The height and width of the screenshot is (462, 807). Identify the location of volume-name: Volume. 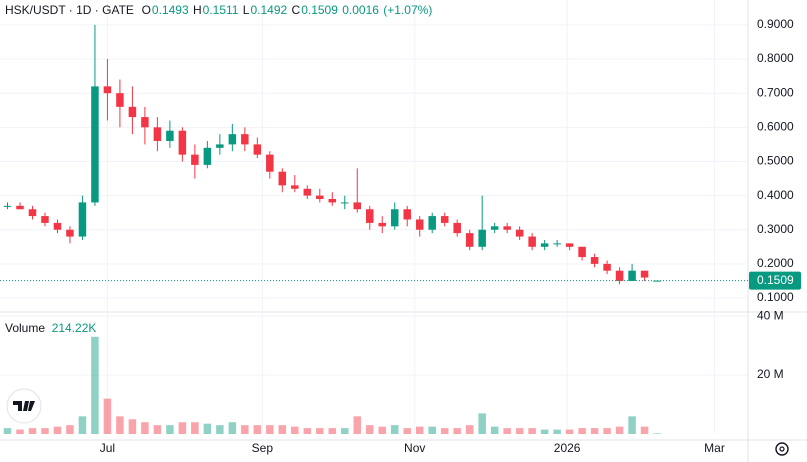
(25, 328).